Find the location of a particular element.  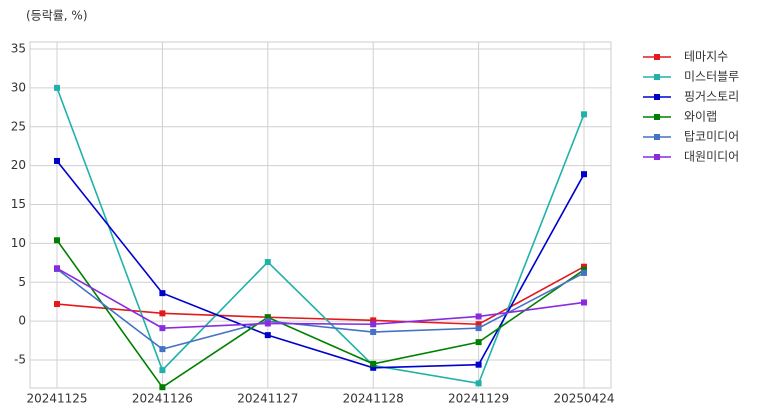

legend-label: 테마지수 is located at coordinates (706, 57).